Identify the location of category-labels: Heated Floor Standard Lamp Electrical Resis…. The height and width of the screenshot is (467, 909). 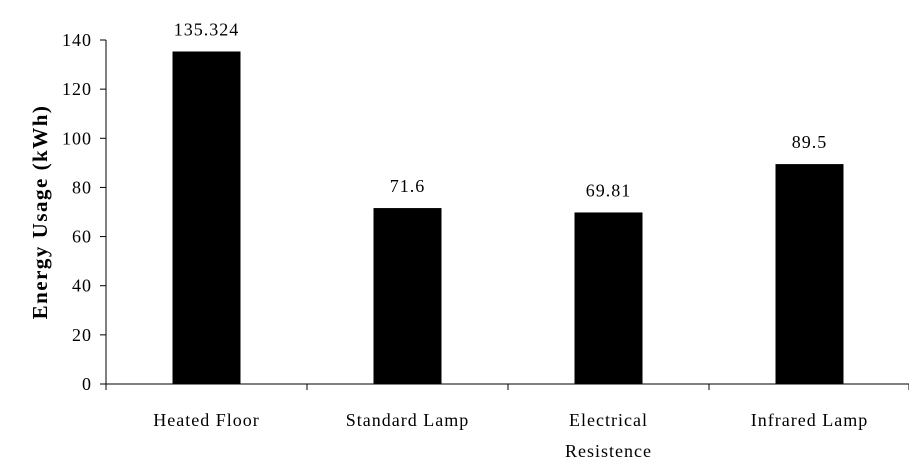
(510, 435).